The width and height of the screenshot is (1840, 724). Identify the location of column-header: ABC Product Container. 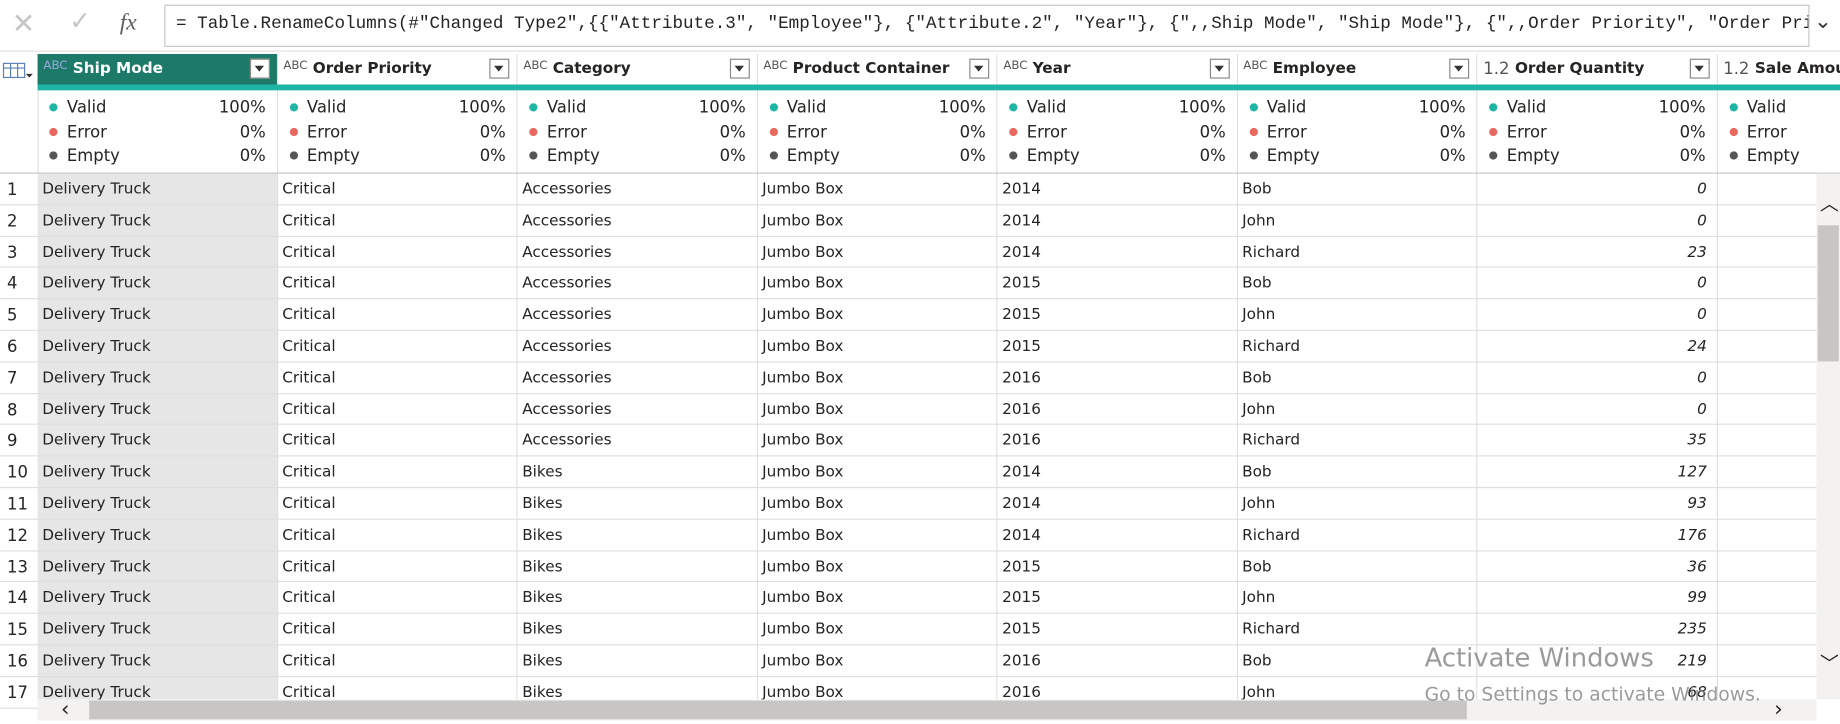
(877, 69).